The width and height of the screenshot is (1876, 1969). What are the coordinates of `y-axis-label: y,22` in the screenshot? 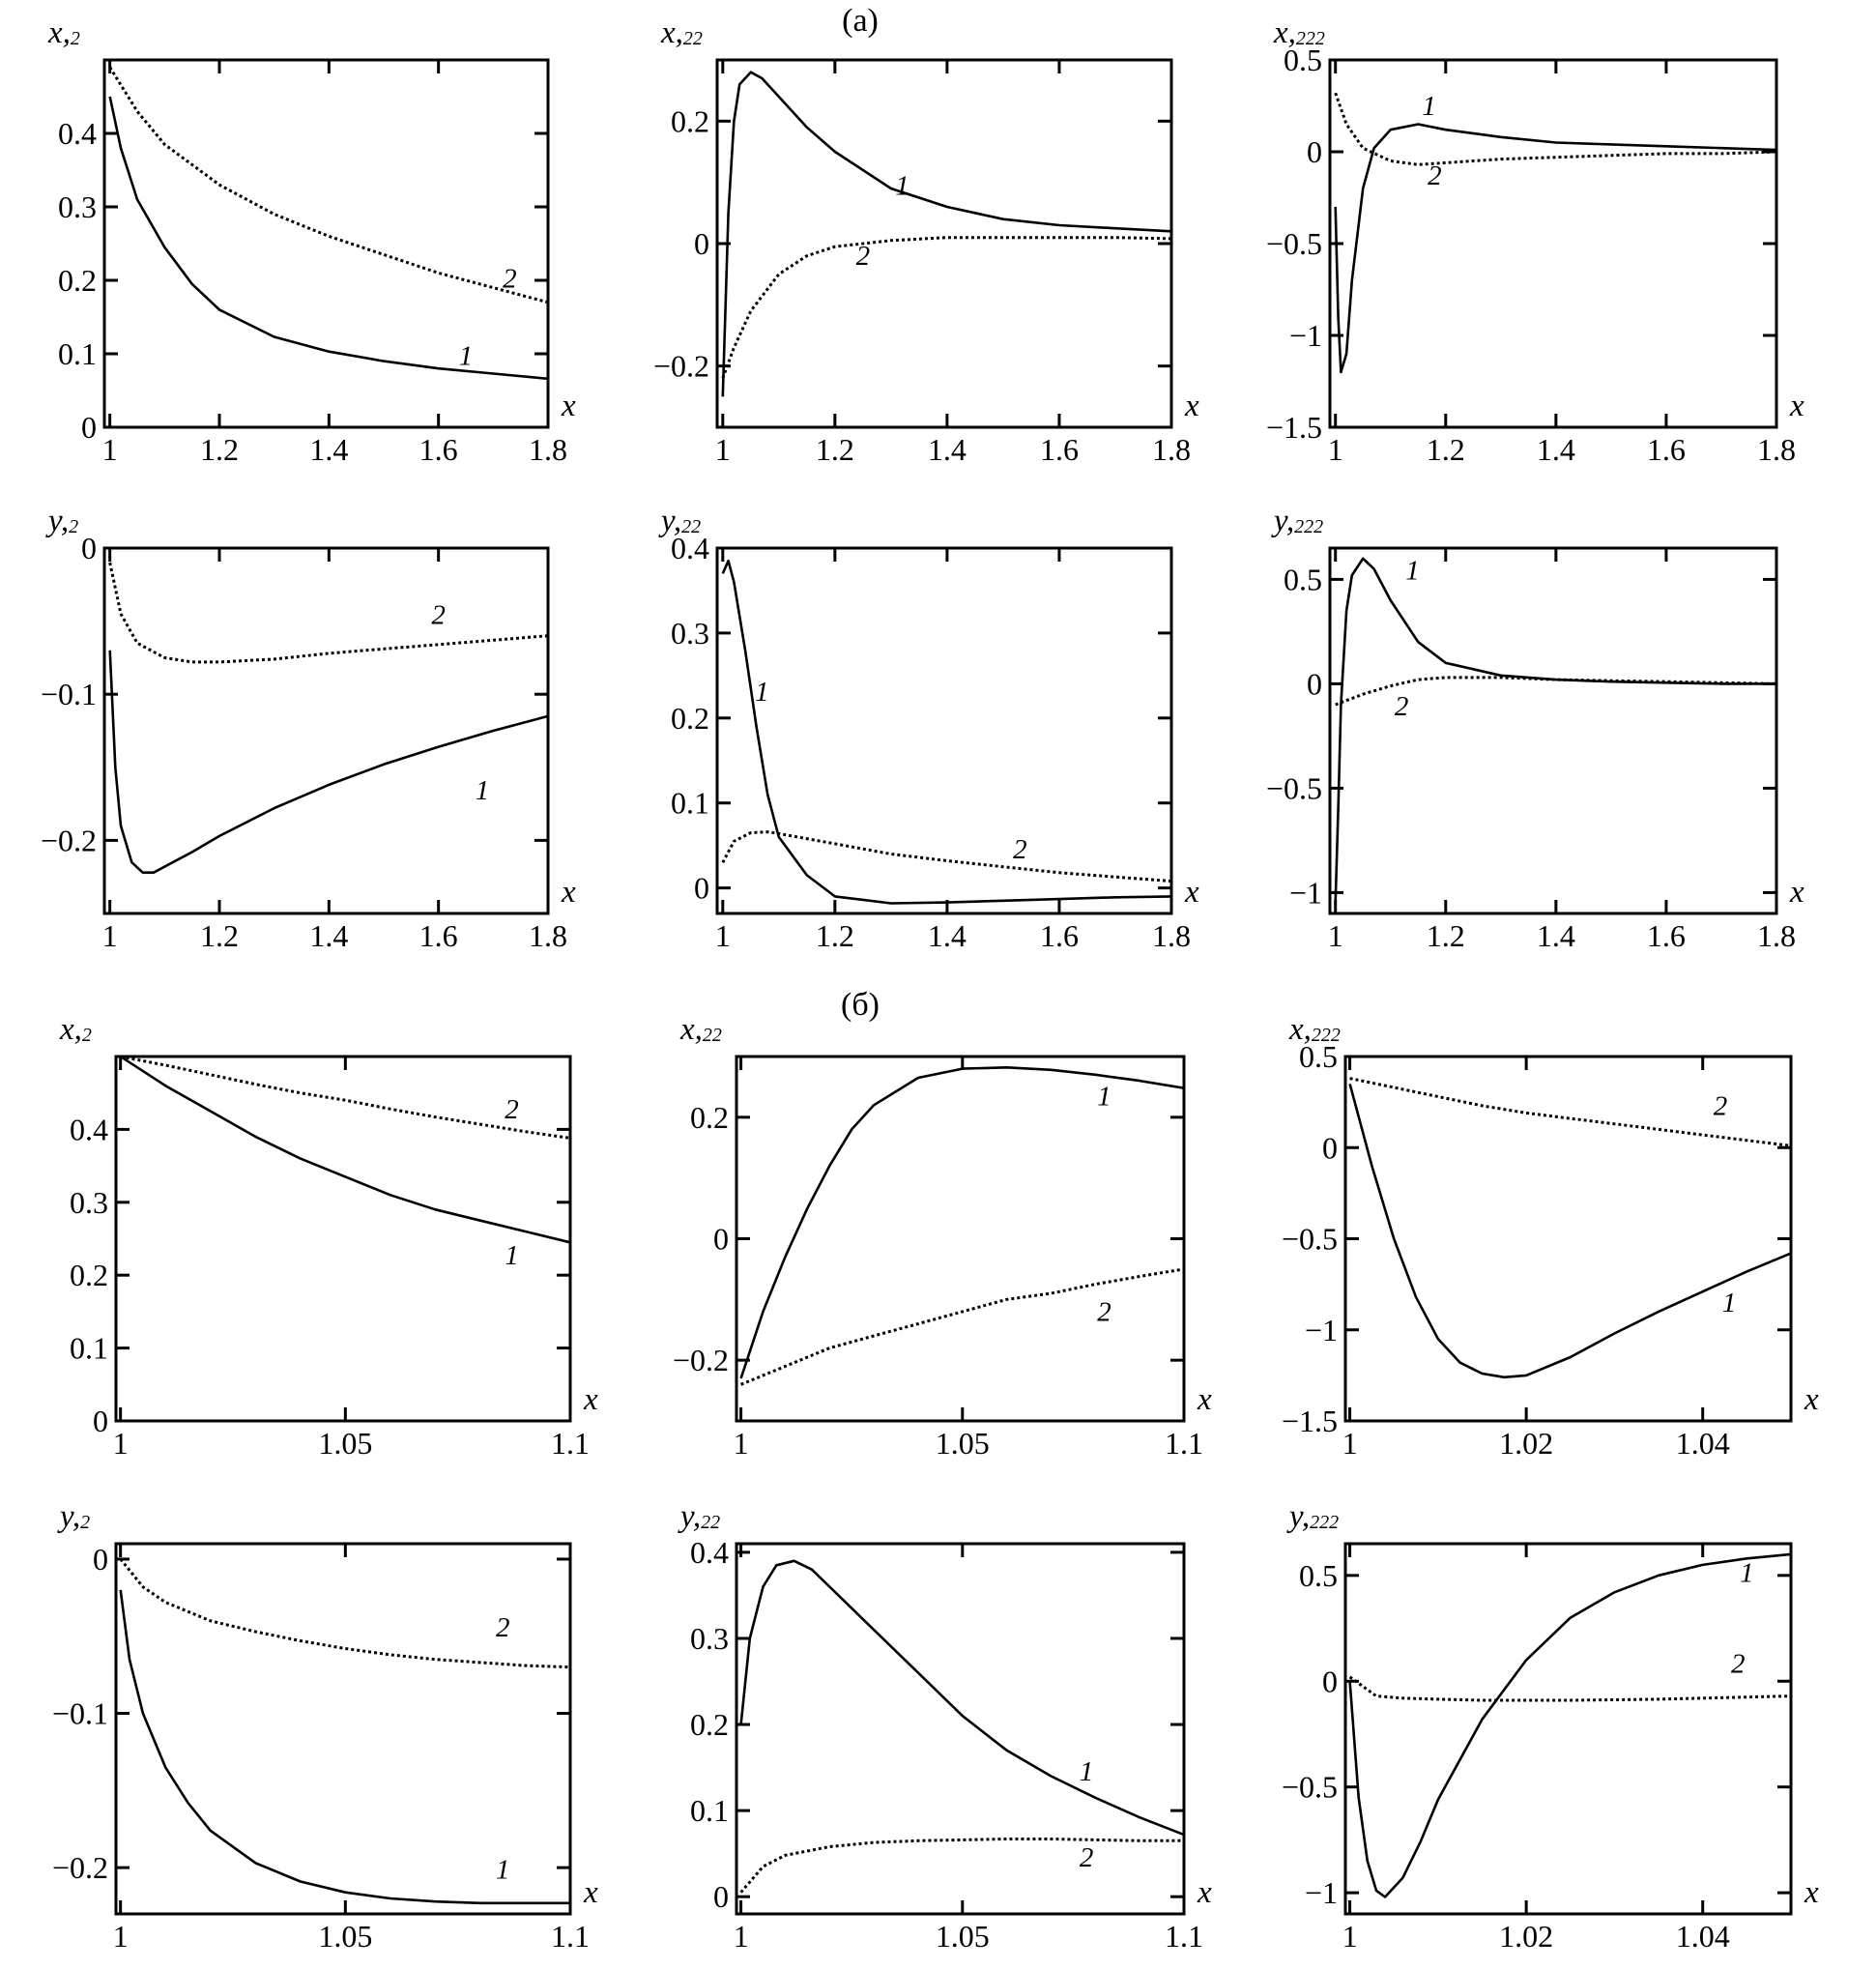 It's located at (679, 521).